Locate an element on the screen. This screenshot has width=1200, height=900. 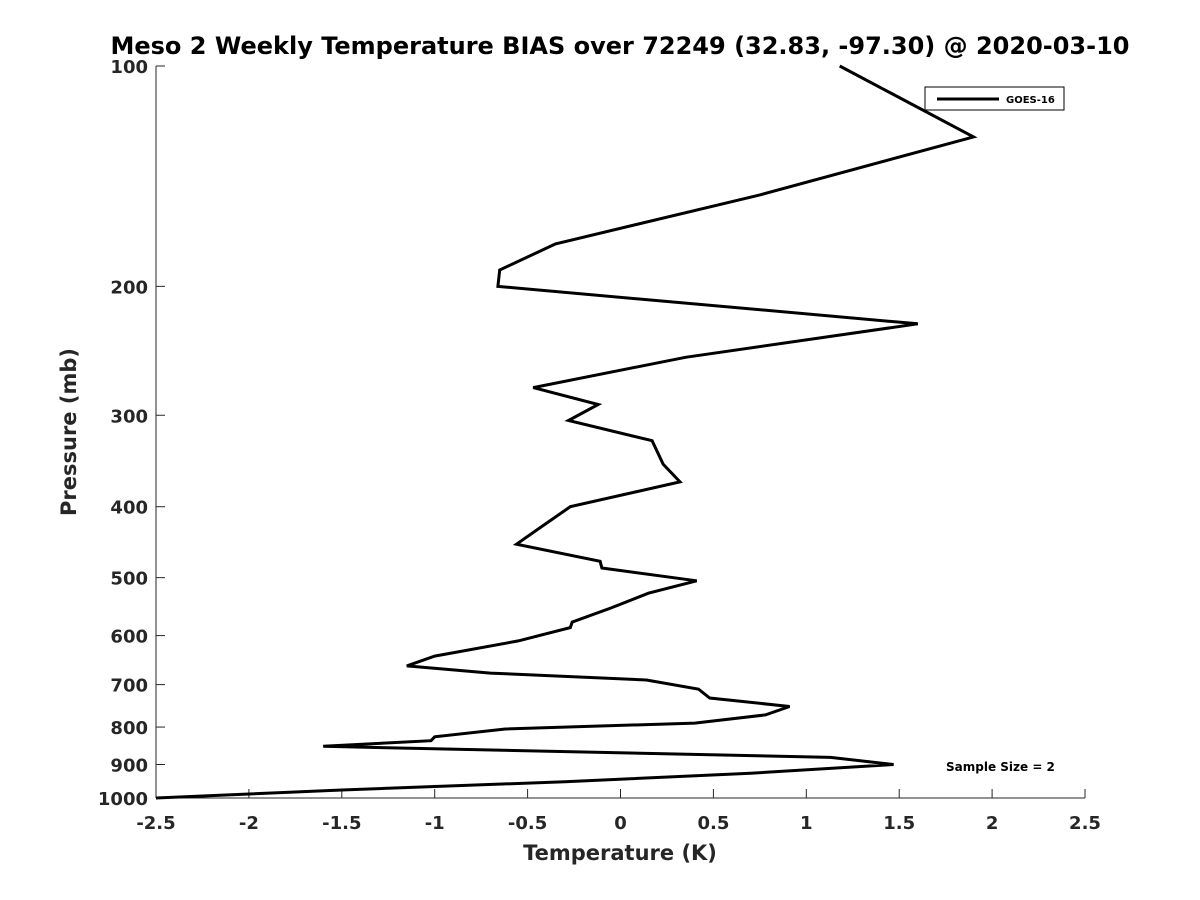
x-tick-label: 1 is located at coordinates (806, 823).